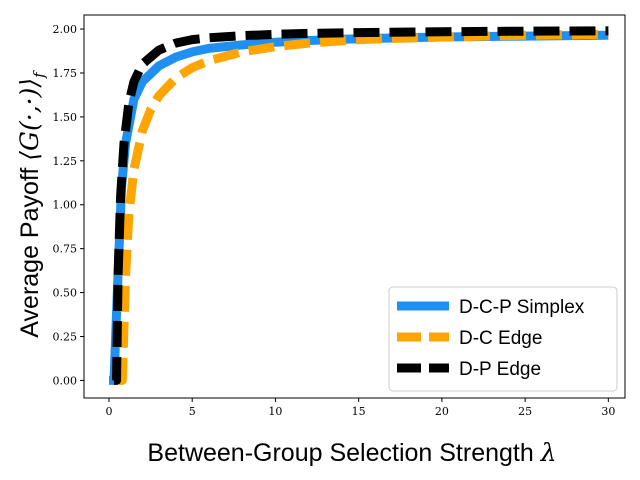  What do you see at coordinates (608, 411) in the screenshot?
I see `x-tick-label: 30` at bounding box center [608, 411].